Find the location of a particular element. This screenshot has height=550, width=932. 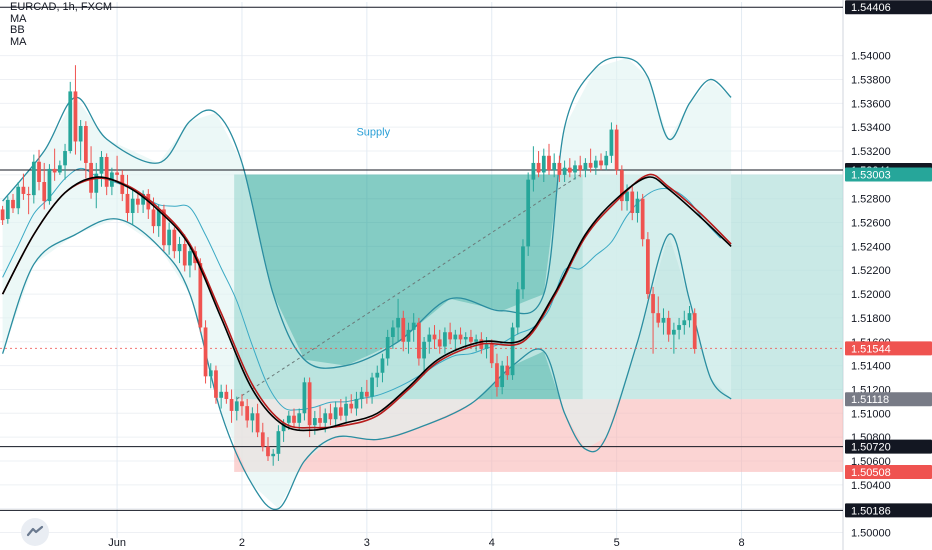

price-label-green: 1.53003 is located at coordinates (888, 174).